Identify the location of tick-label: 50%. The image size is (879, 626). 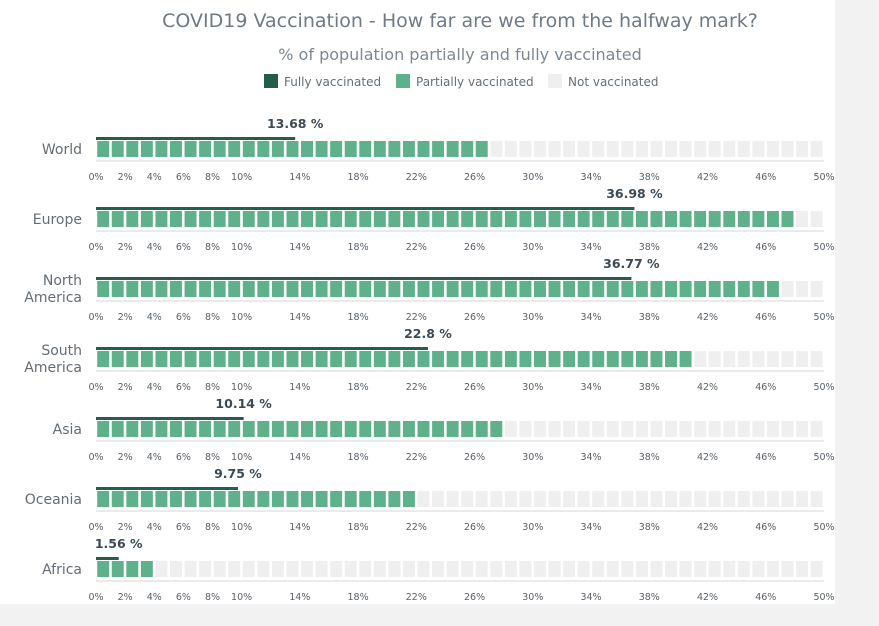
(823, 457).